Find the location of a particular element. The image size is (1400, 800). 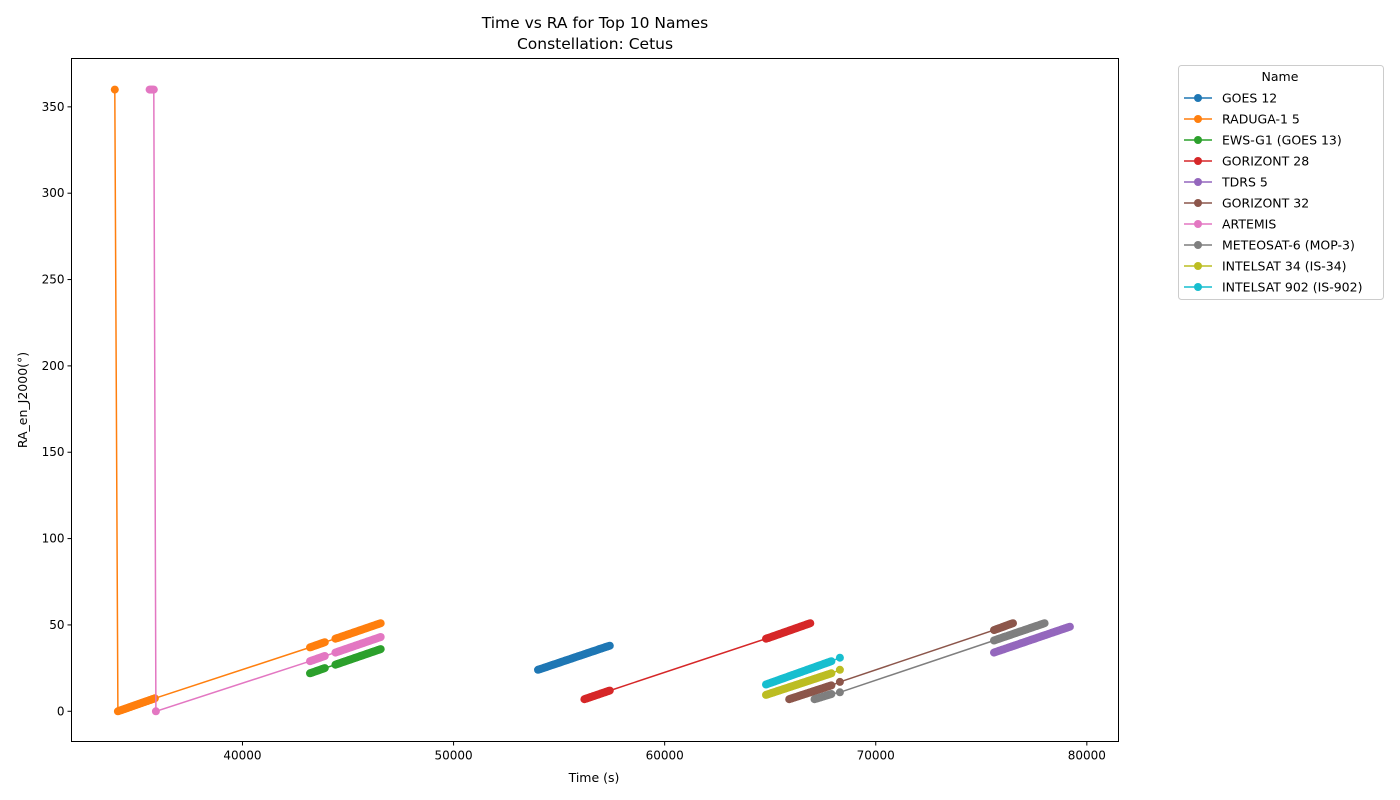

legend-item: EWS-G1 (GOES 13) is located at coordinates (1263, 140).